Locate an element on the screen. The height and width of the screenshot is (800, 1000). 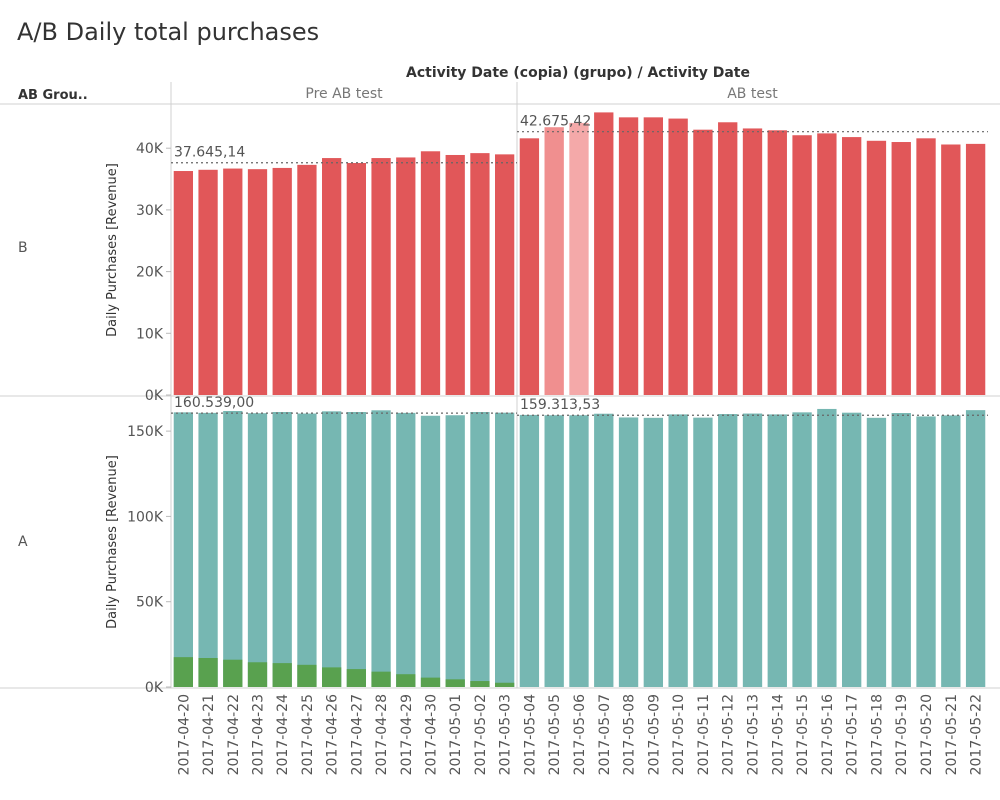
x-tick-label: 2017-04-23 is located at coordinates (259, 734).